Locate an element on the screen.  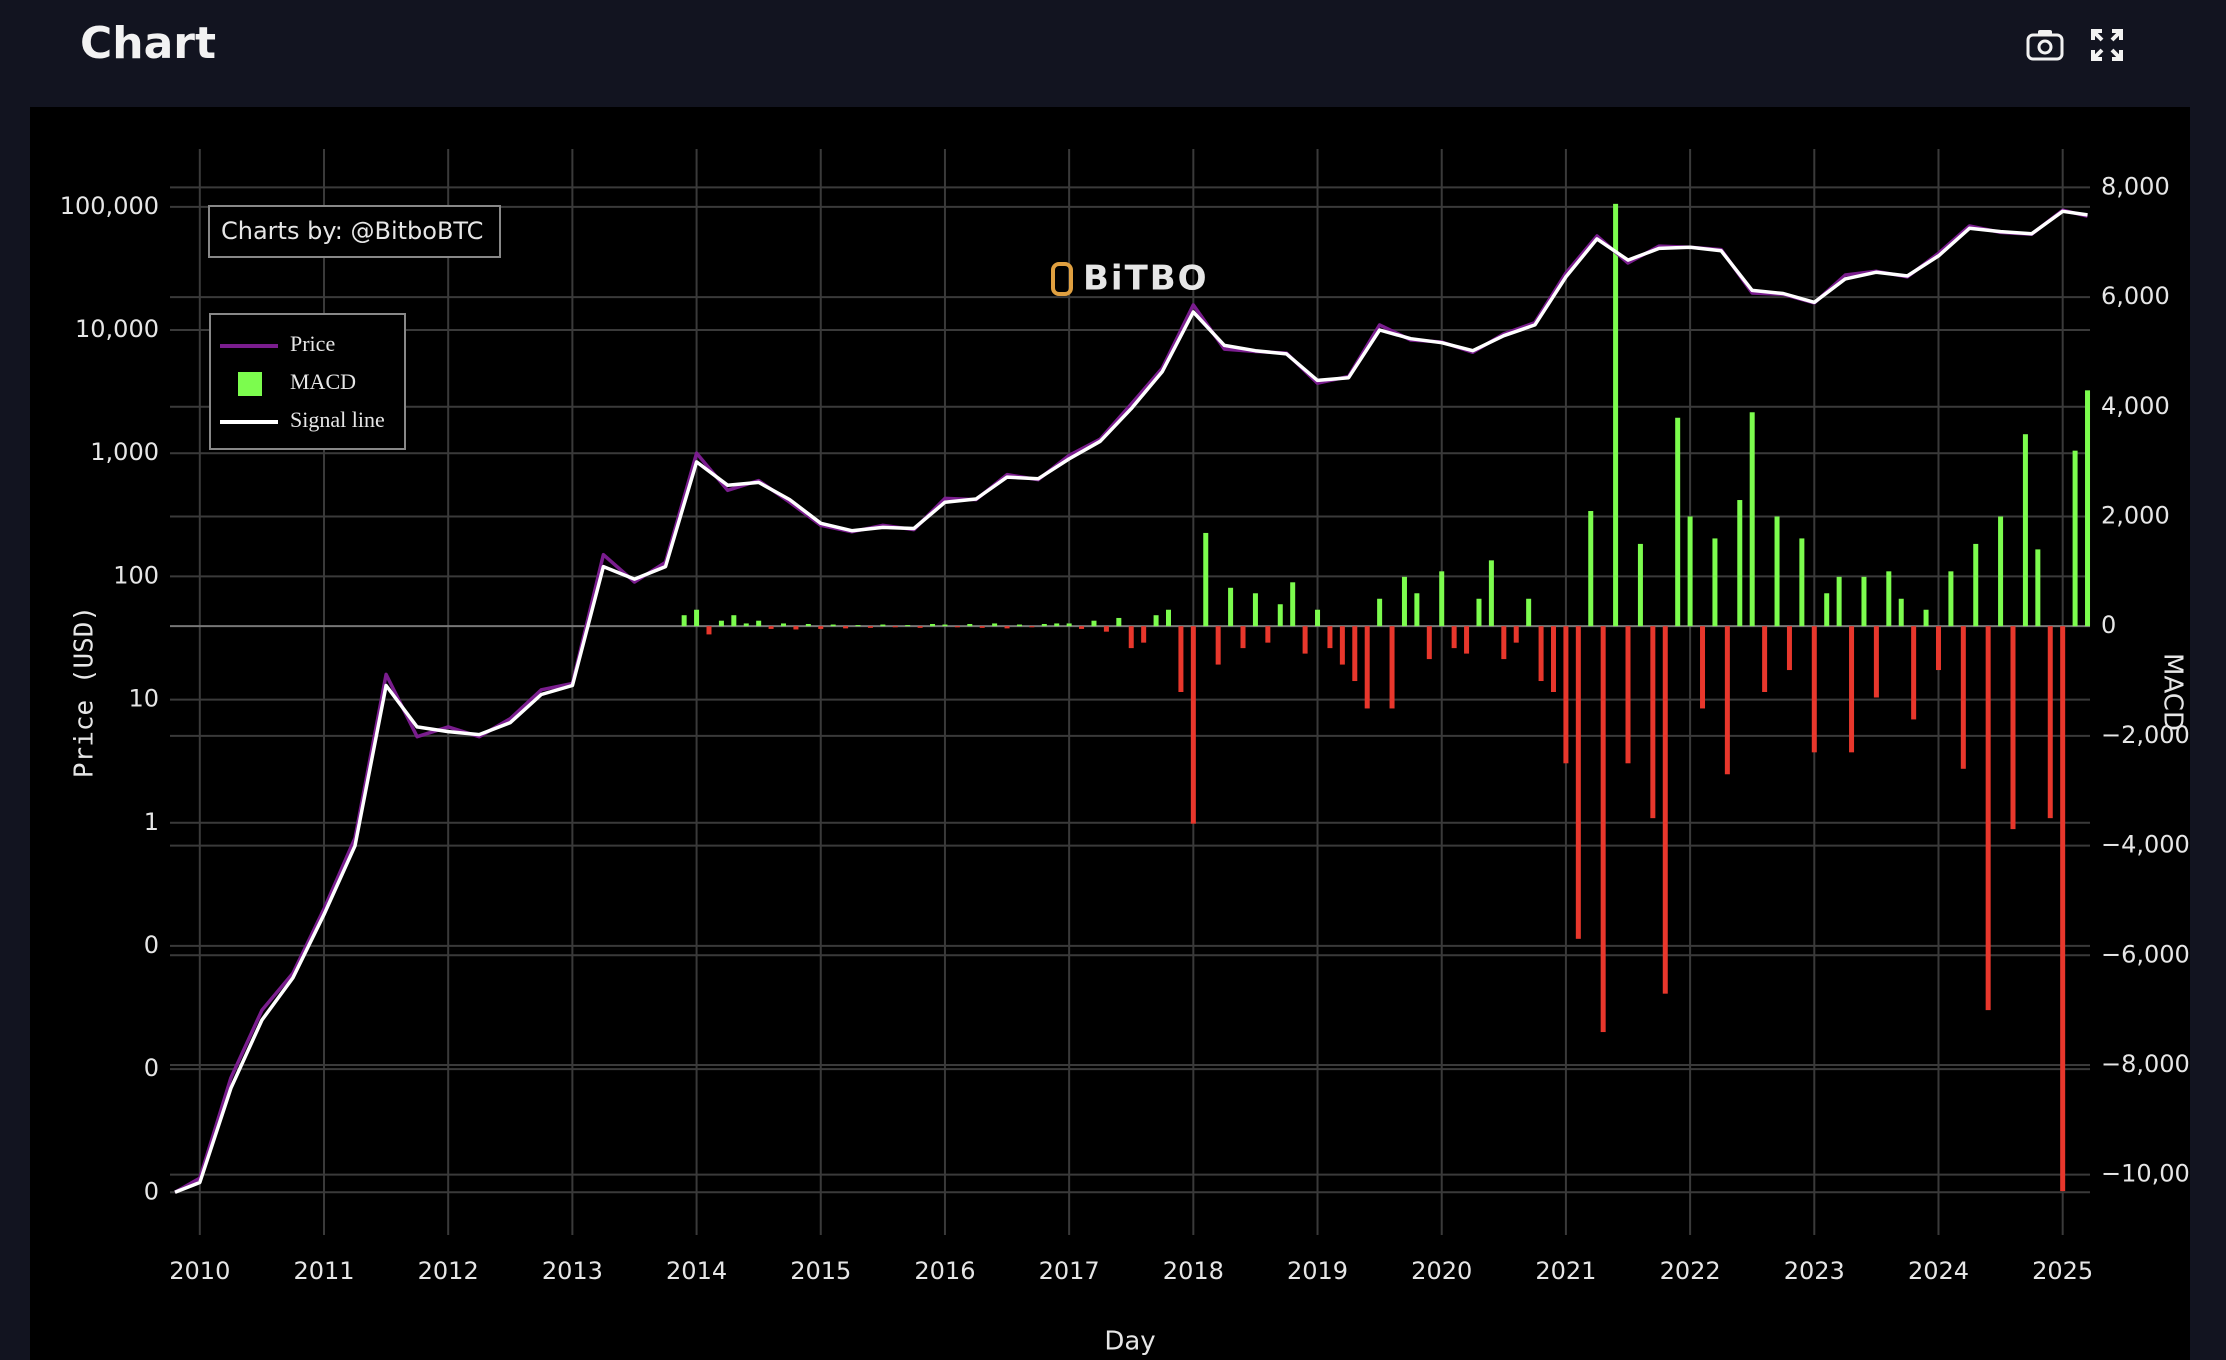
y2-tick-label: 4,000 is located at coordinates (2135, 406).